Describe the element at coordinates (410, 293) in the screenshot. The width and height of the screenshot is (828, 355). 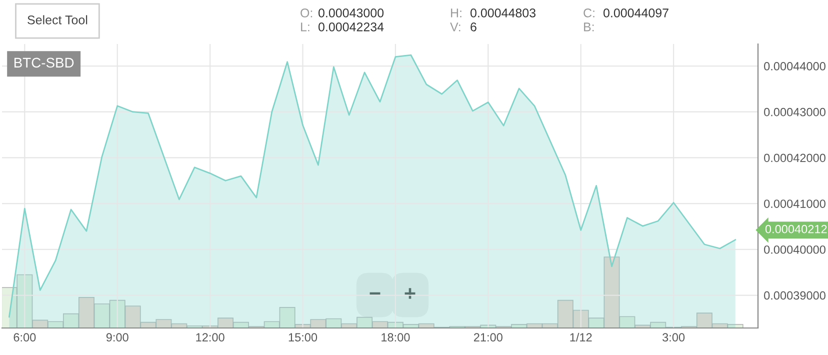
I see `annotation: +` at that location.